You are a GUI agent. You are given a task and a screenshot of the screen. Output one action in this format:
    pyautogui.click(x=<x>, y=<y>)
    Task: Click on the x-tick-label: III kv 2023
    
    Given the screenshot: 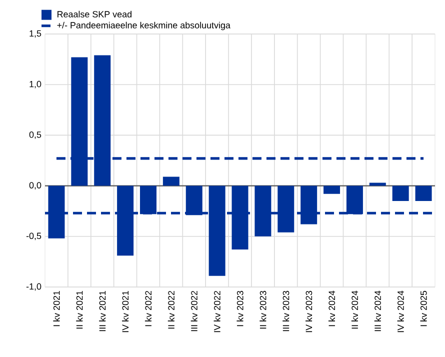 What is the action you would take?
    pyautogui.click(x=286, y=311)
    